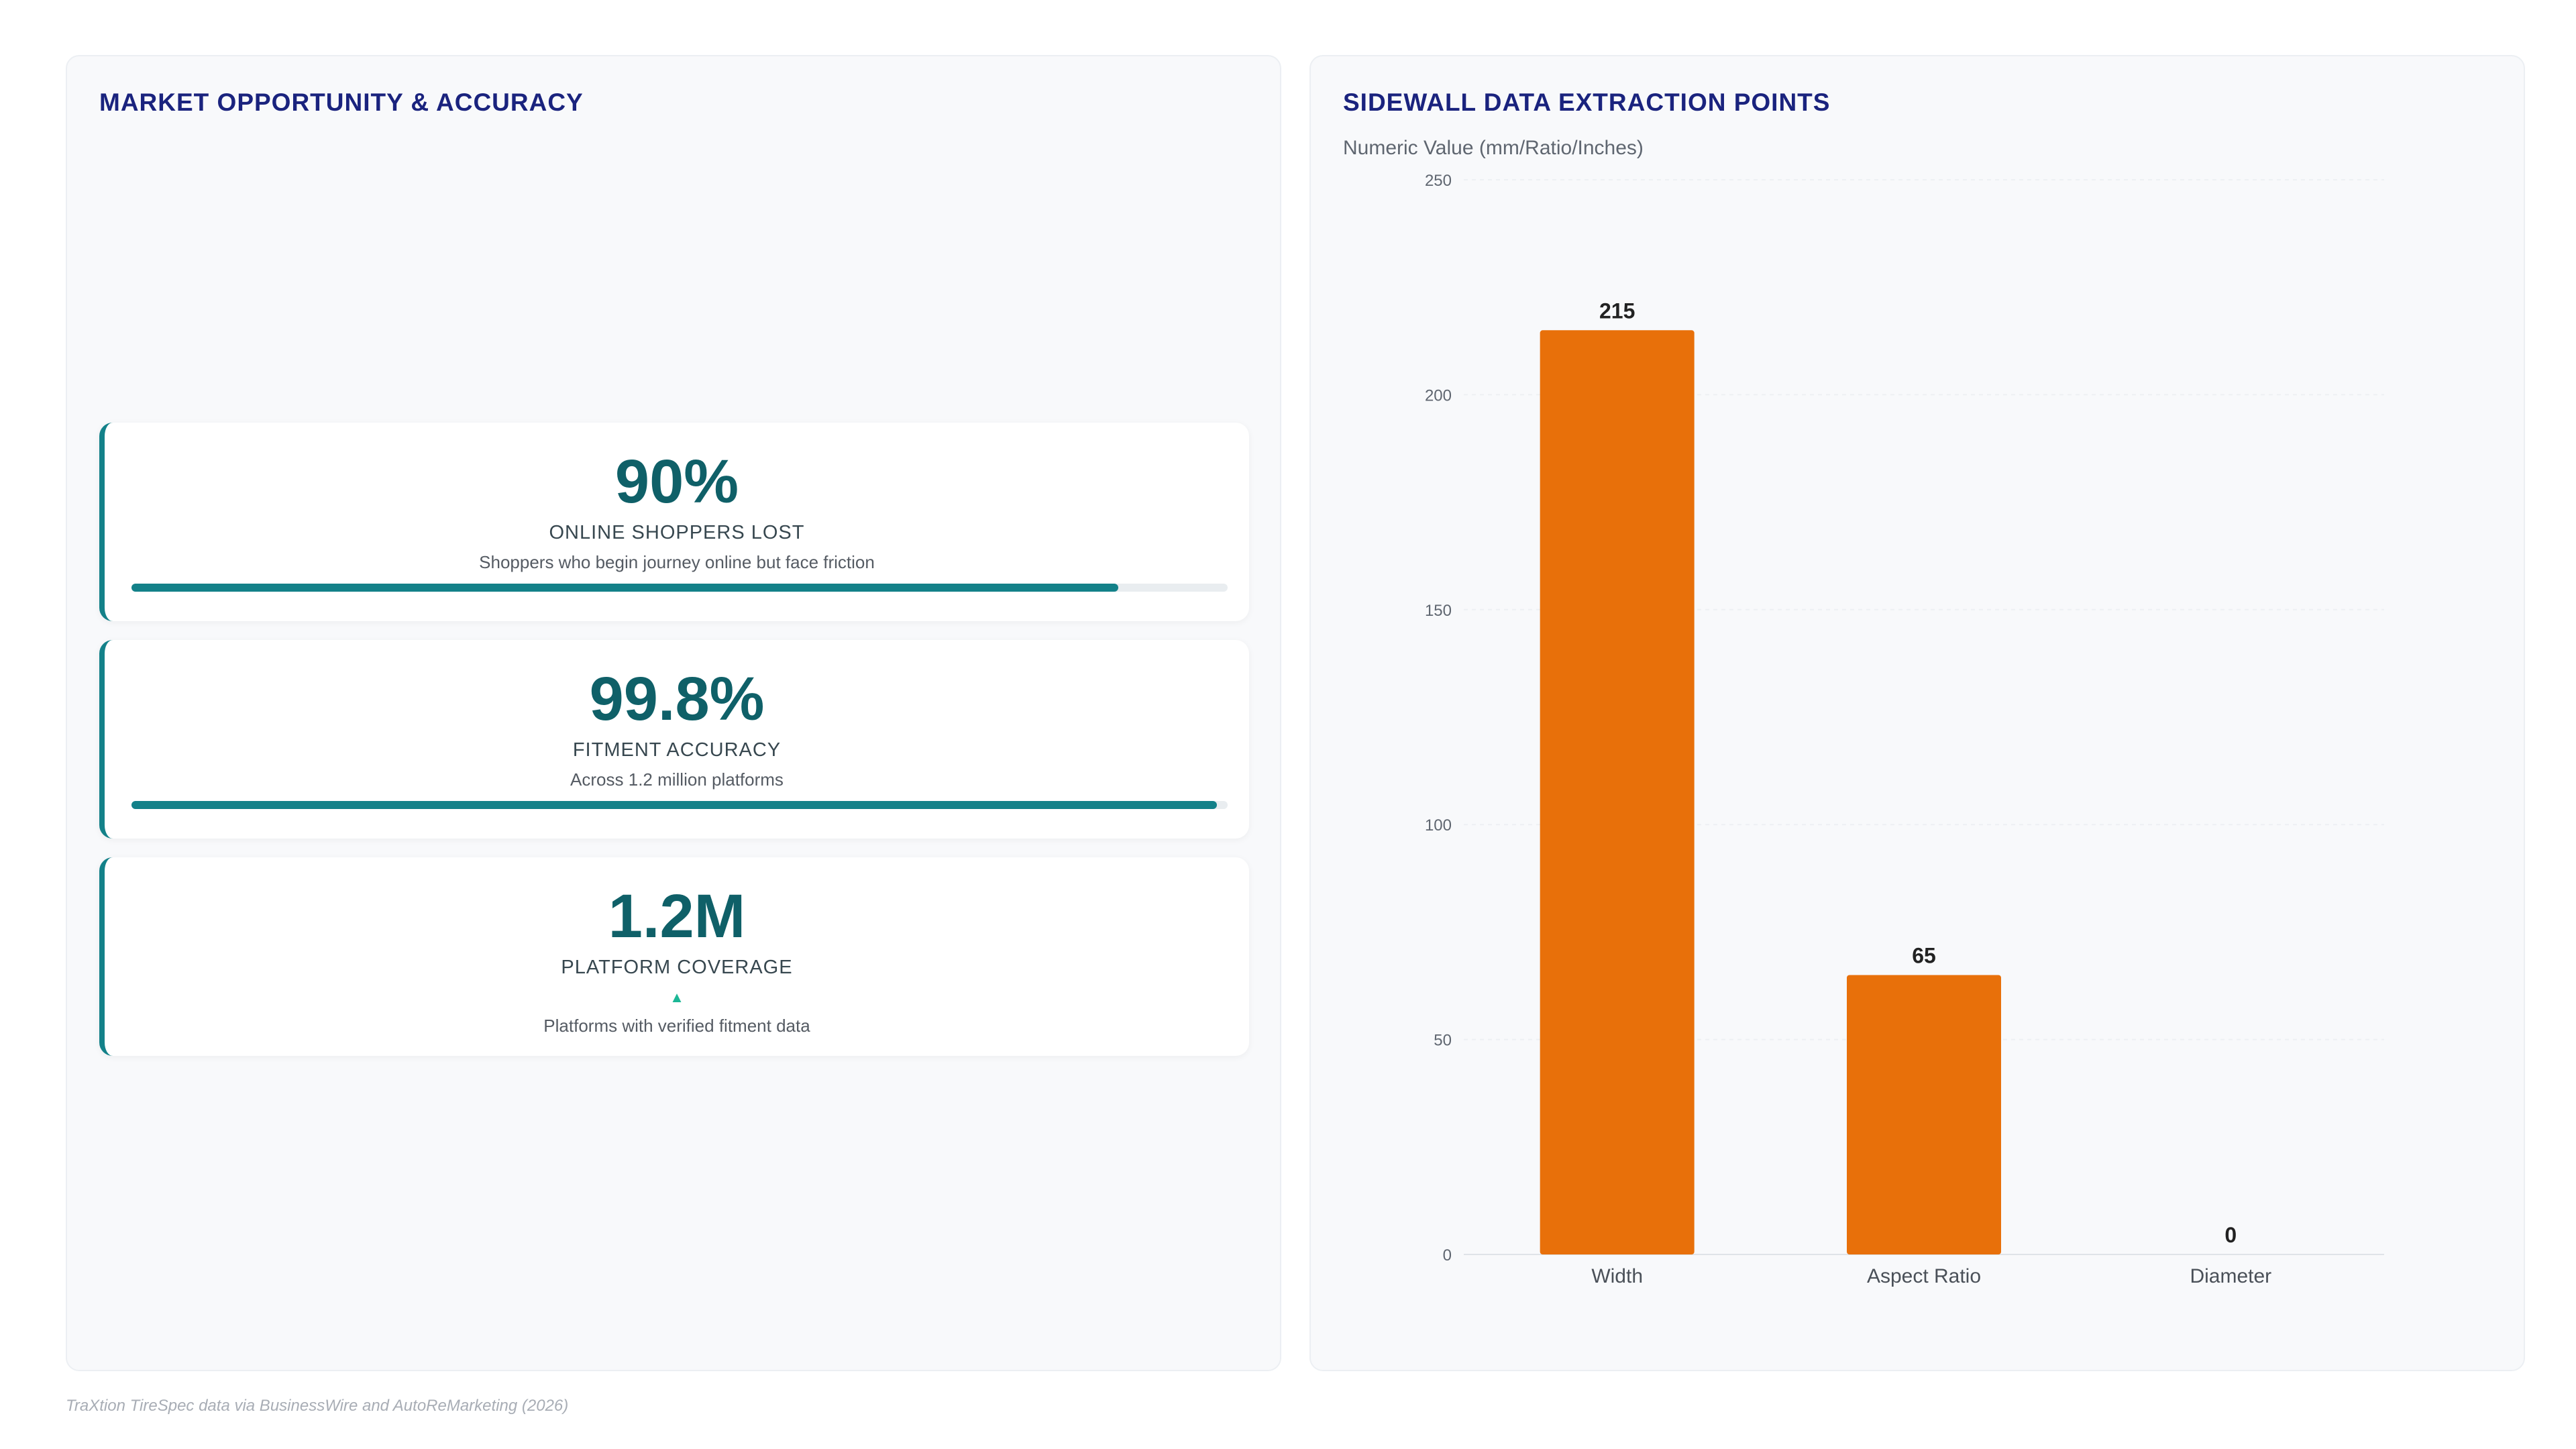 The image size is (2576, 1449). What do you see at coordinates (2230, 1235) in the screenshot?
I see `data-label: 0` at bounding box center [2230, 1235].